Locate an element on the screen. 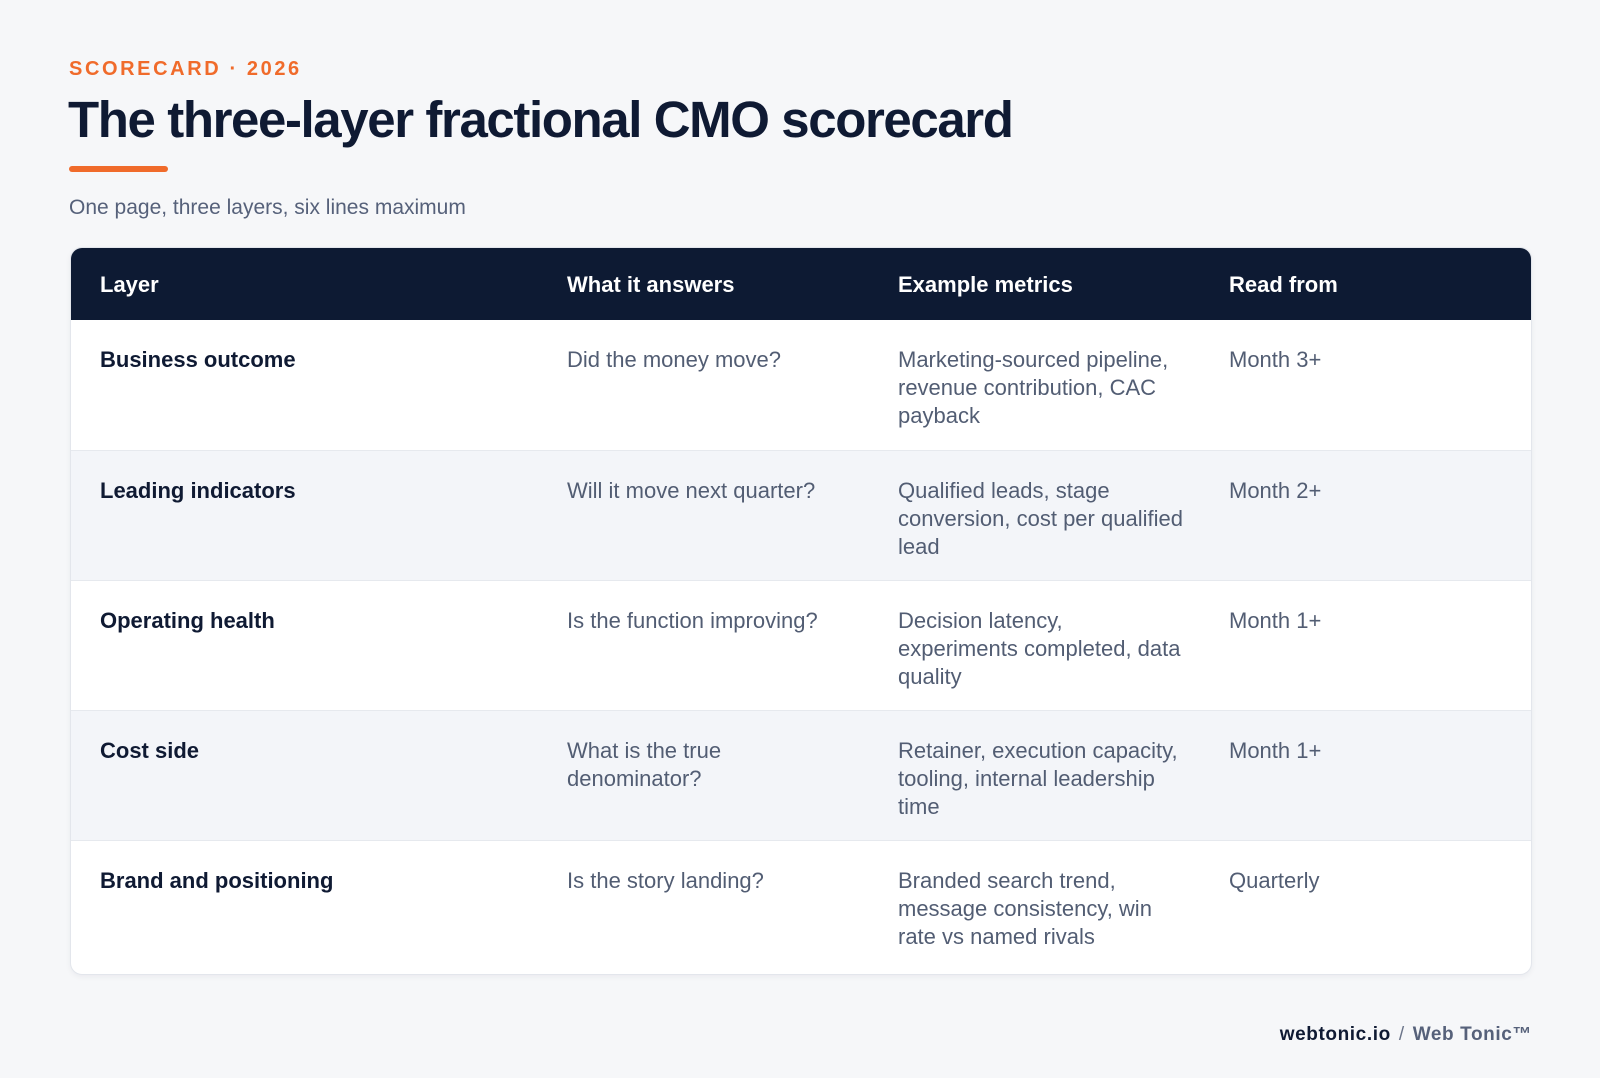  cell-what-it-answers: Is the function improving? is located at coordinates (692, 620).